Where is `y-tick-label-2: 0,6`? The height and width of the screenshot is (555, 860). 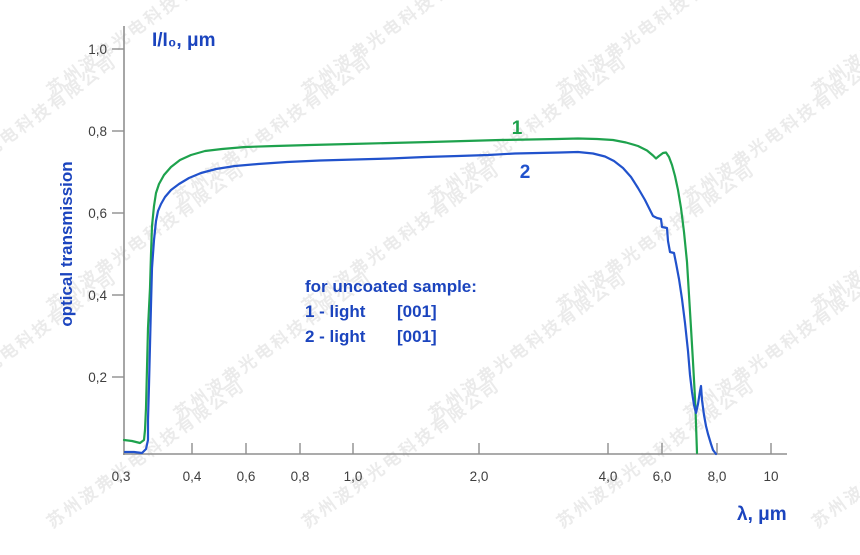
y-tick-label-2: 0,6 is located at coordinates (97, 213).